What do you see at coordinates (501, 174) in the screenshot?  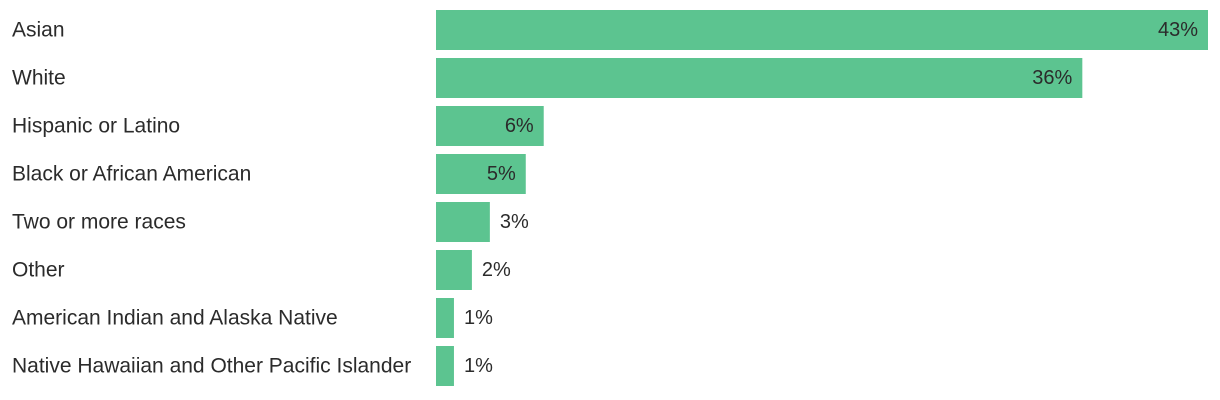 I see `value-label: 5%` at bounding box center [501, 174].